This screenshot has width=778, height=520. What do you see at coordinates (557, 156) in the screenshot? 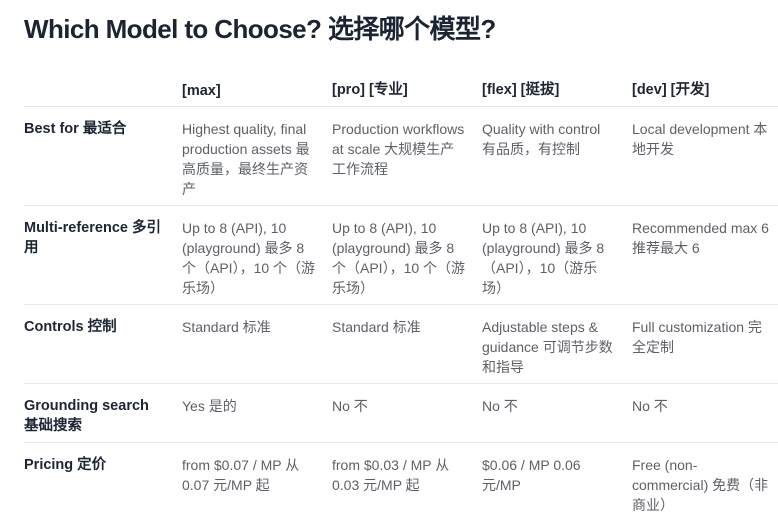
I see `table-cell: Quality with control 有品质，有控制` at bounding box center [557, 156].